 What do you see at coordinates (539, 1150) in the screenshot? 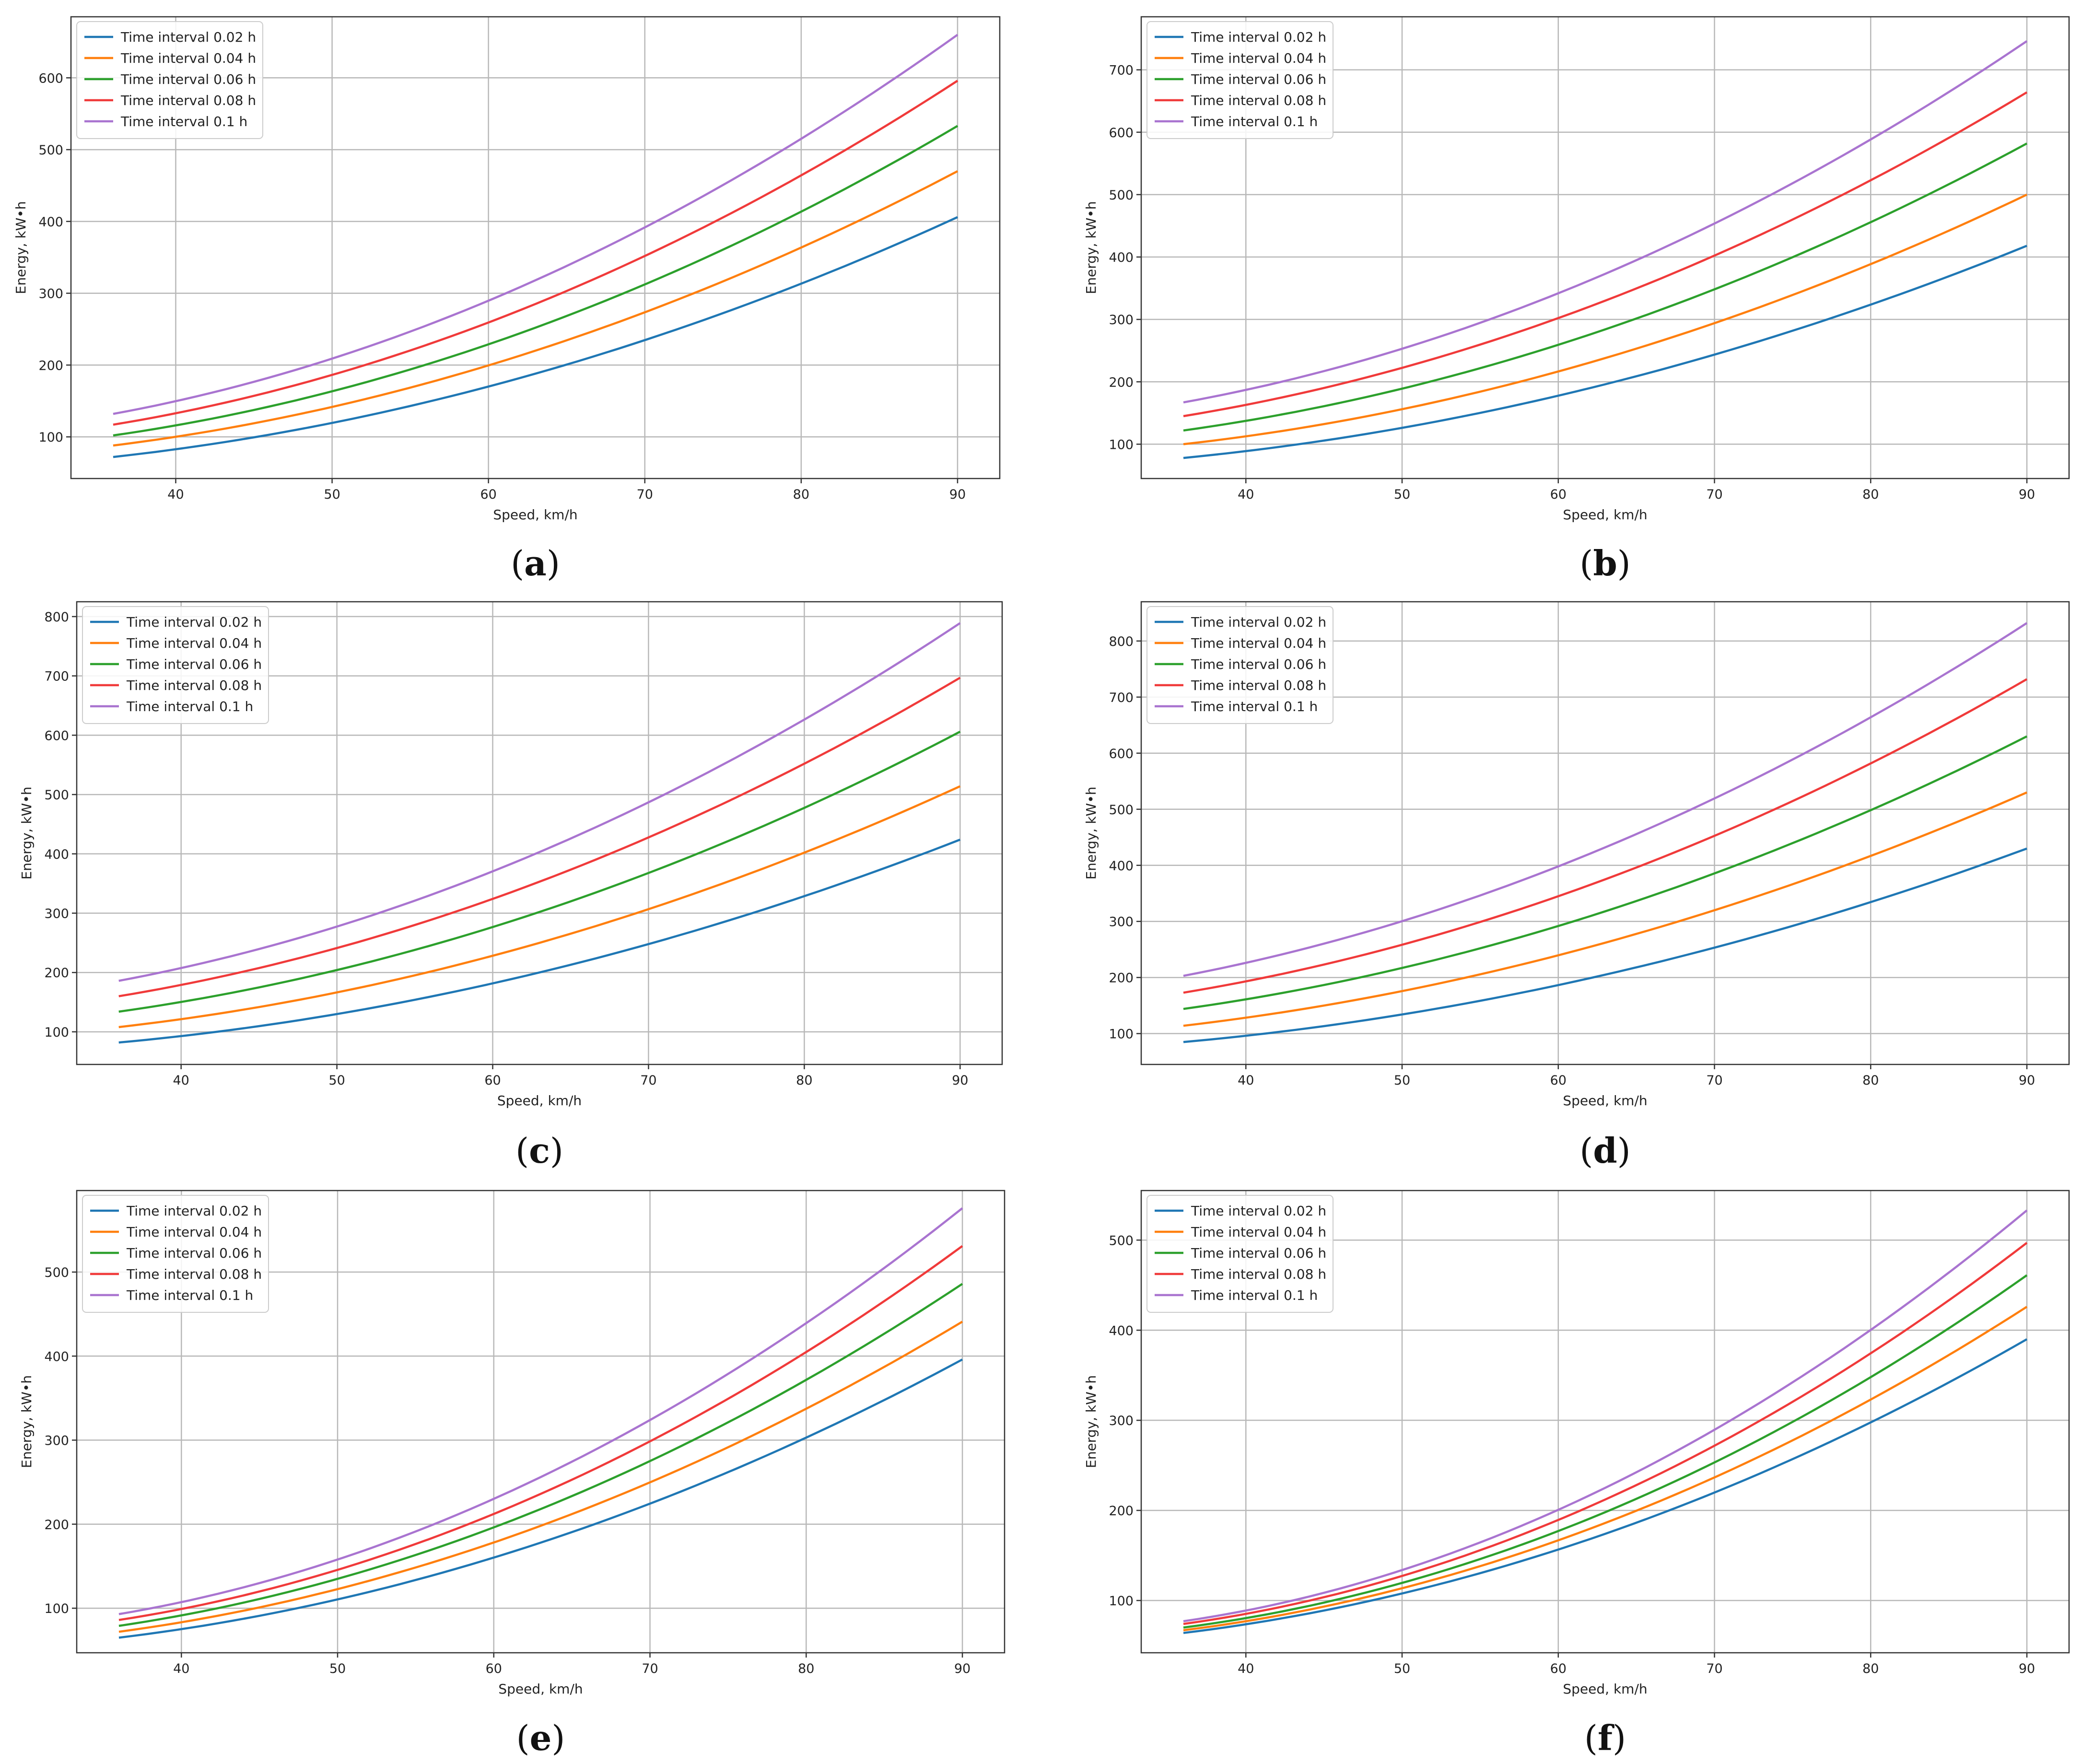
I see `panel-caption: (c)` at bounding box center [539, 1150].